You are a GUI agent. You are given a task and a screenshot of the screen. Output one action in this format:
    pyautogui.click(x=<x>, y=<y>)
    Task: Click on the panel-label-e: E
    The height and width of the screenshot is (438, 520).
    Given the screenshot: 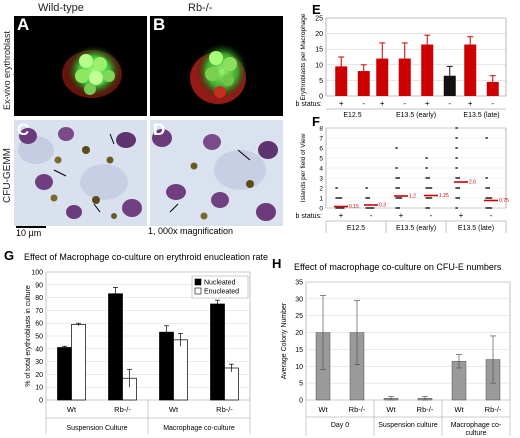 What is the action you would take?
    pyautogui.click(x=316, y=9)
    